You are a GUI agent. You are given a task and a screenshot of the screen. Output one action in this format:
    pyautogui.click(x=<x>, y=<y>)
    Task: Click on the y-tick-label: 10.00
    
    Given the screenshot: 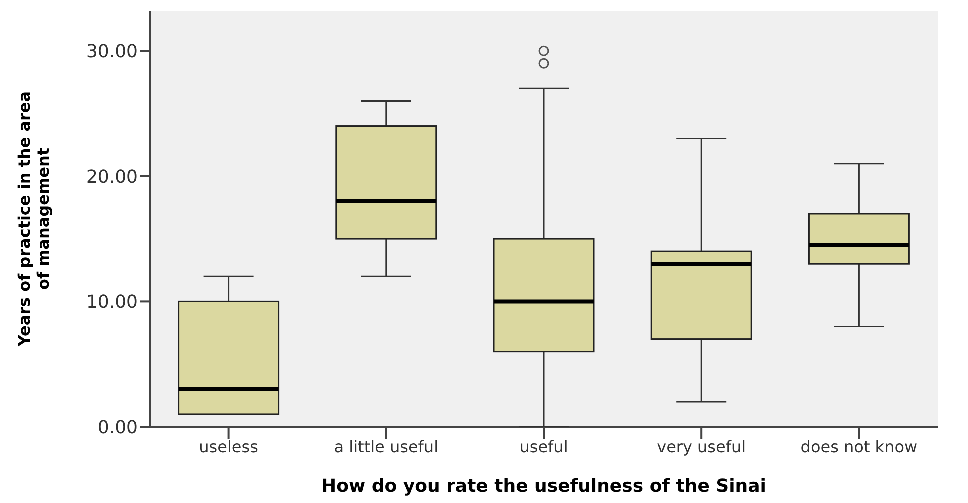 What is the action you would take?
    pyautogui.click(x=112, y=303)
    